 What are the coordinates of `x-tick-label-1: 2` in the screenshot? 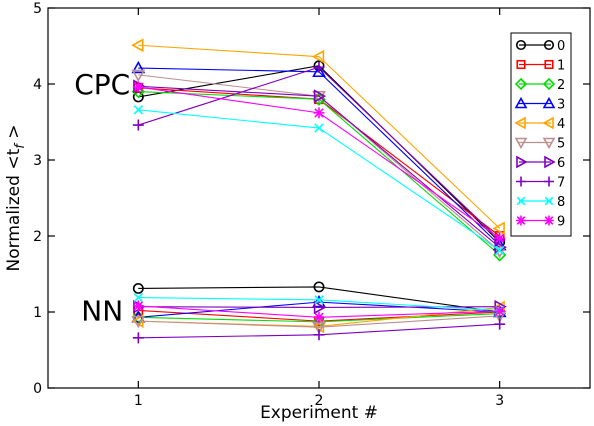 It's located at (319, 401).